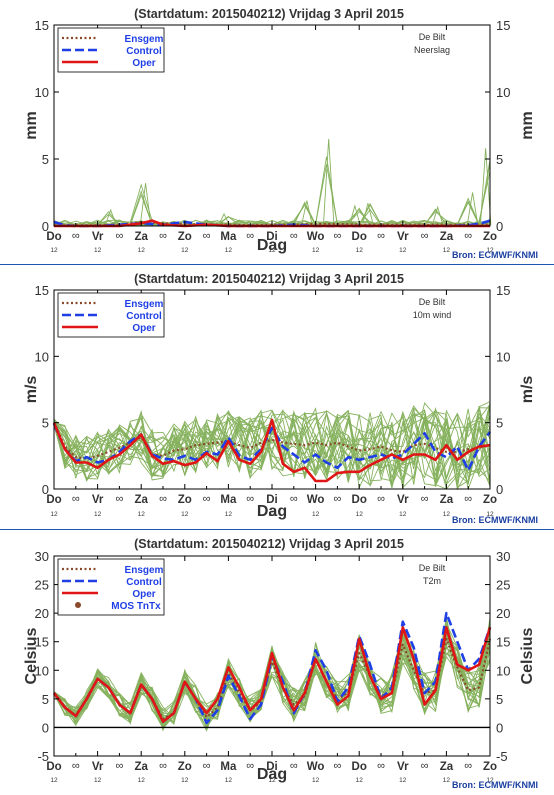 The image size is (554, 795). I want to click on y-axis-label-right: Celsius, so click(527, 655).